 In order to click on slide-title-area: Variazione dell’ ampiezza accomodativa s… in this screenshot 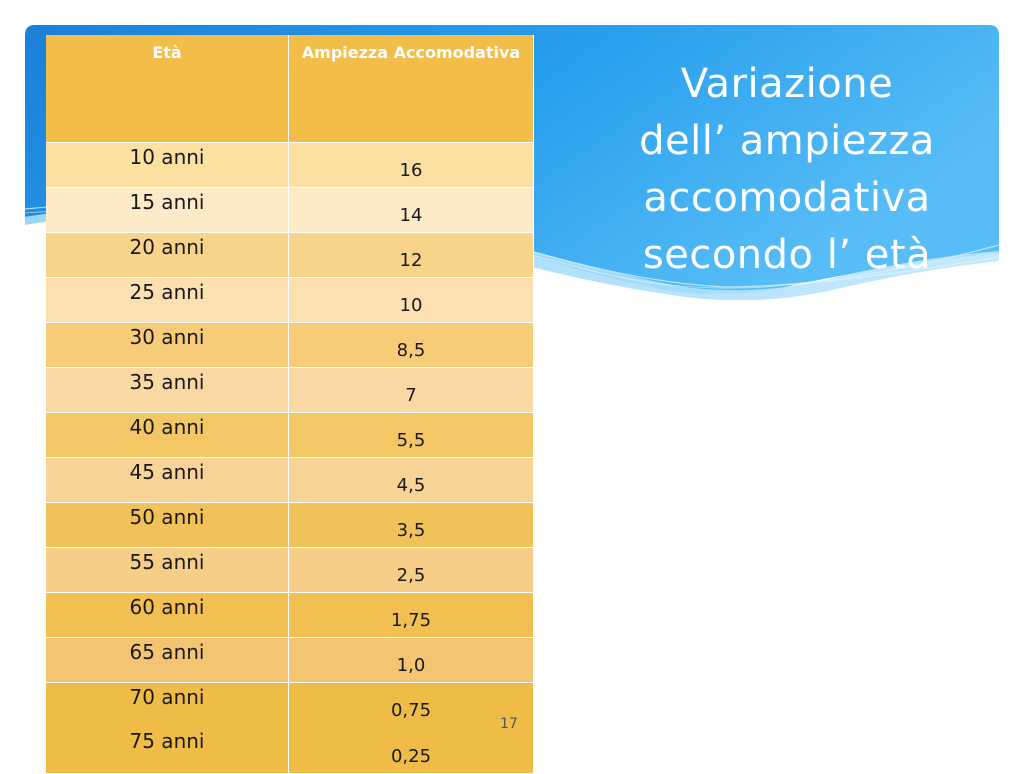, I will do `click(790, 164)`.